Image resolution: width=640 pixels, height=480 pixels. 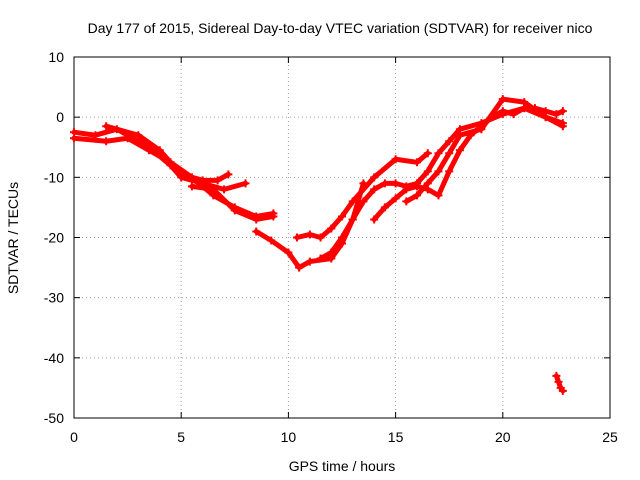 What do you see at coordinates (289, 437) in the screenshot?
I see `x-tick-label: 10` at bounding box center [289, 437].